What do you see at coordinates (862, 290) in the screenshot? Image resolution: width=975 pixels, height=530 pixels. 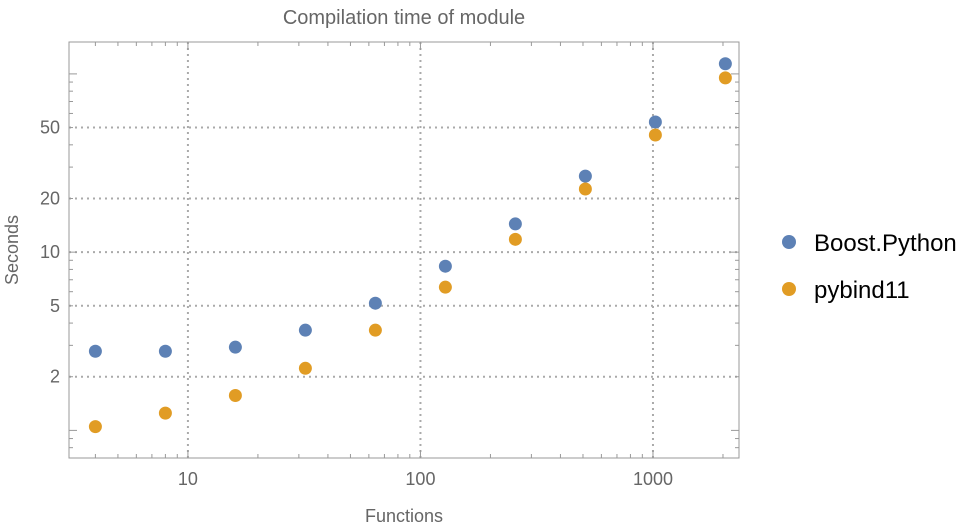 I see `legend-label-pybind11: pybind11` at bounding box center [862, 290].